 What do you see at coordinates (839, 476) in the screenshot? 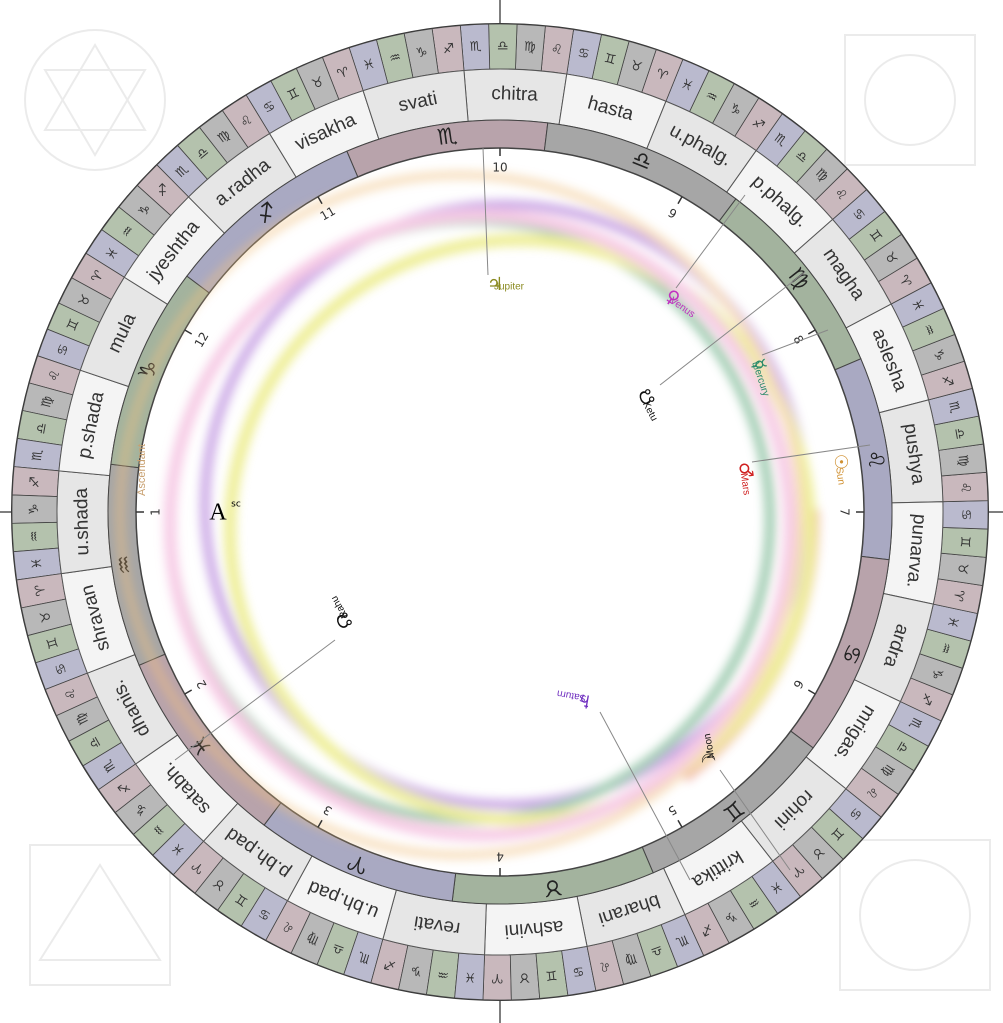
I see `planet-name: Sun` at bounding box center [839, 476].